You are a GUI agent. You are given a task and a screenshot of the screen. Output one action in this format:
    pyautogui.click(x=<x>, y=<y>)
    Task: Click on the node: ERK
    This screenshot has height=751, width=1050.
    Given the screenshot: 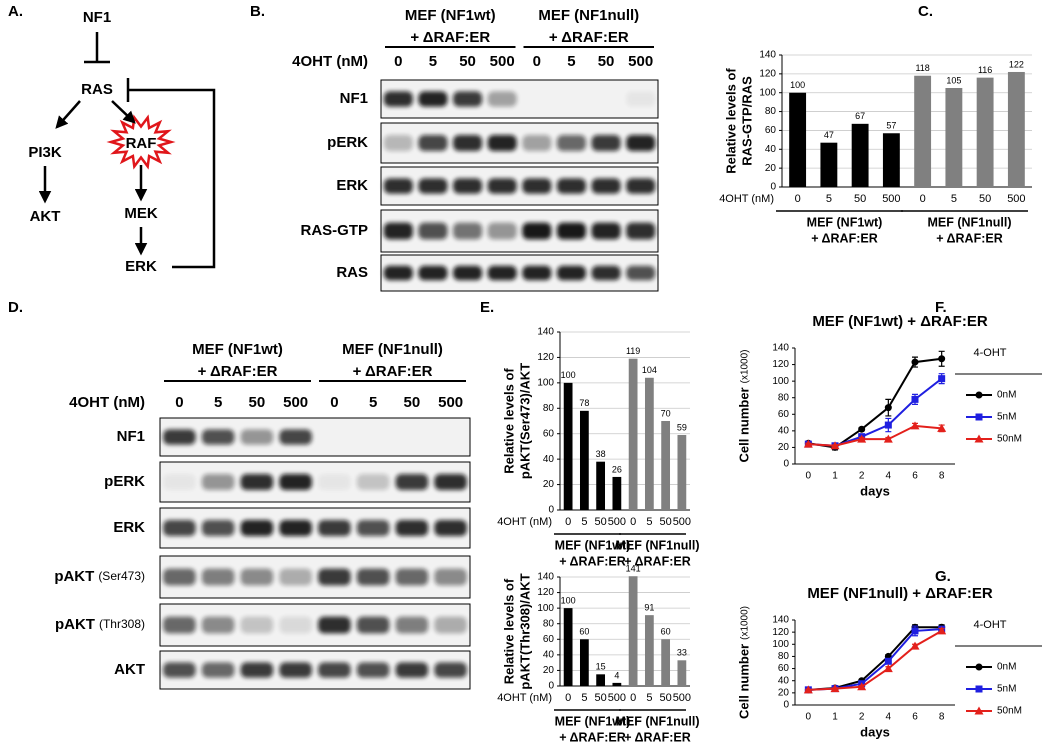 What is the action you would take?
    pyautogui.click(x=141, y=266)
    